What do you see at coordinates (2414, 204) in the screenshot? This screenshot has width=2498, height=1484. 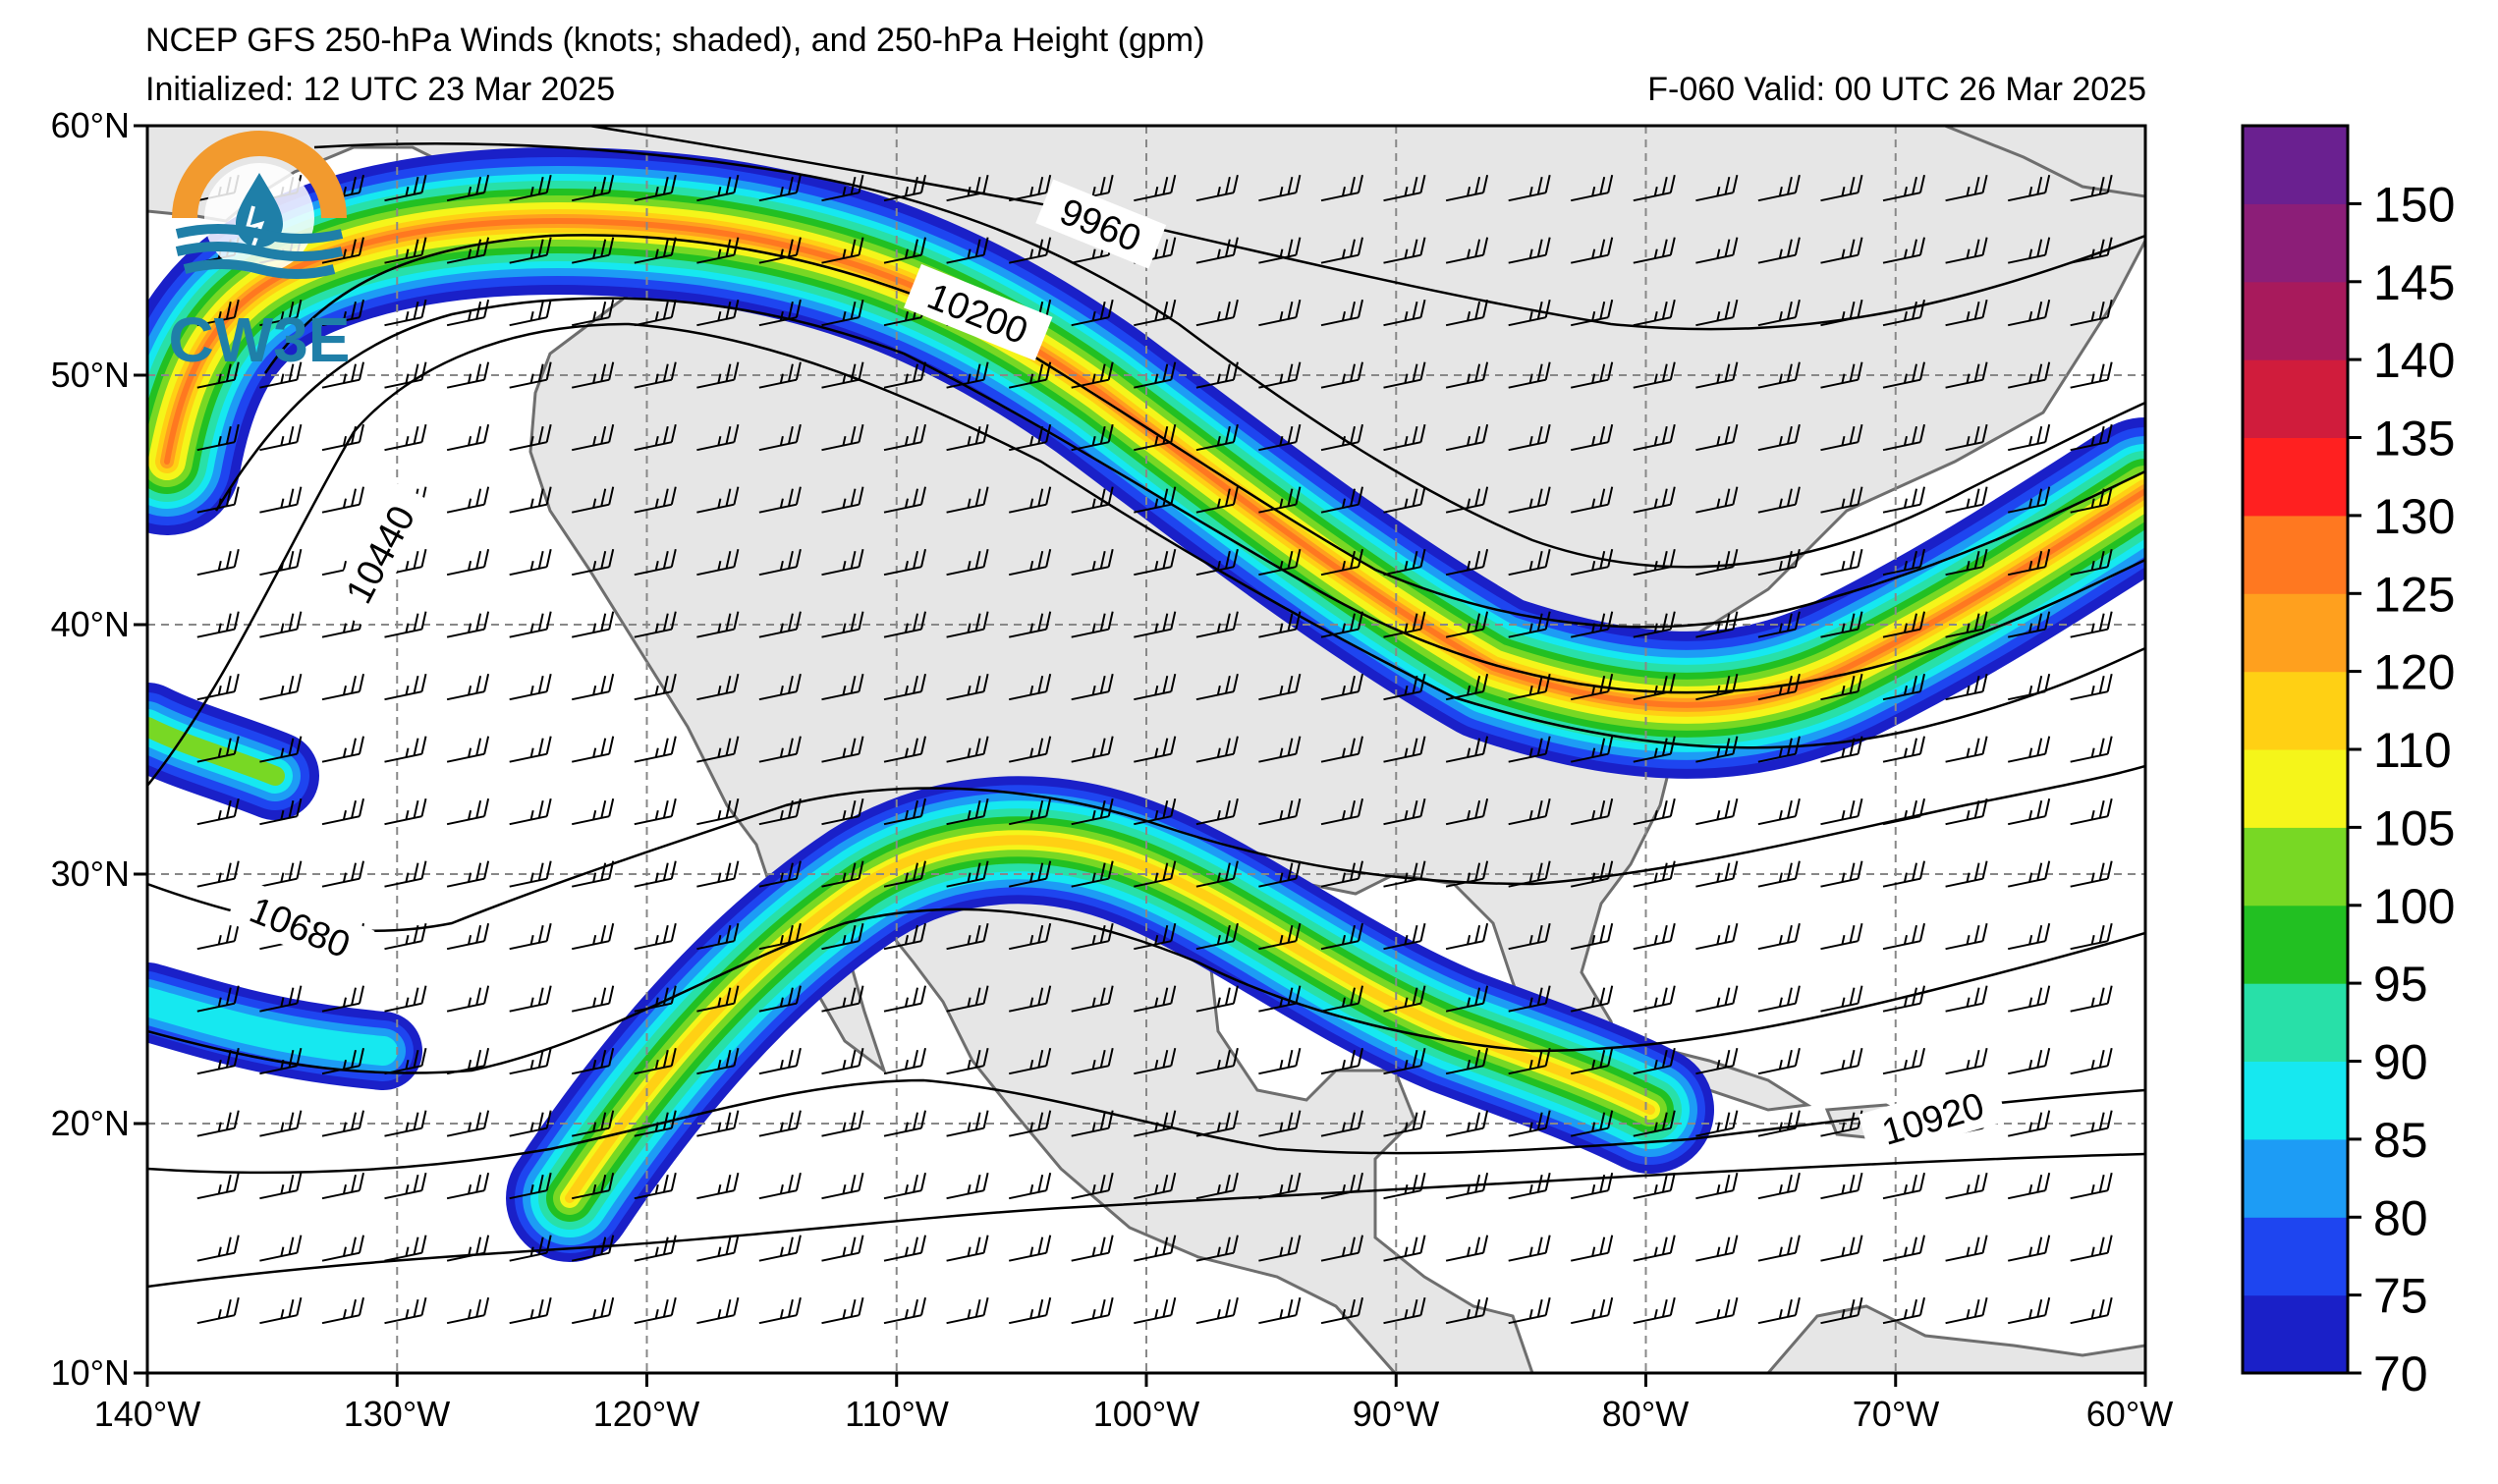 I see `colorbar-label: 150` at bounding box center [2414, 204].